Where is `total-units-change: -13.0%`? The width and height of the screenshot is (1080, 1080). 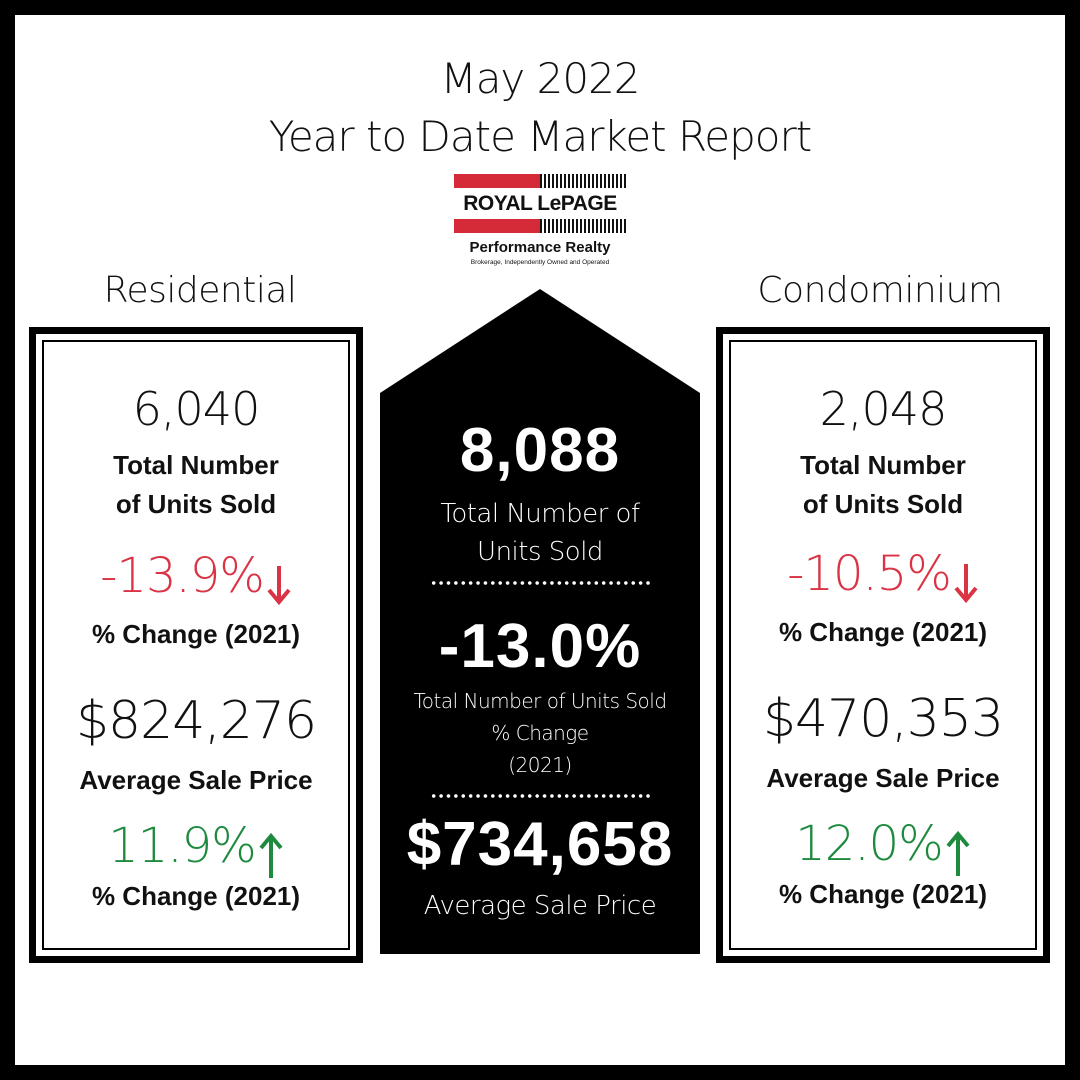 total-units-change: -13.0% is located at coordinates (540, 646).